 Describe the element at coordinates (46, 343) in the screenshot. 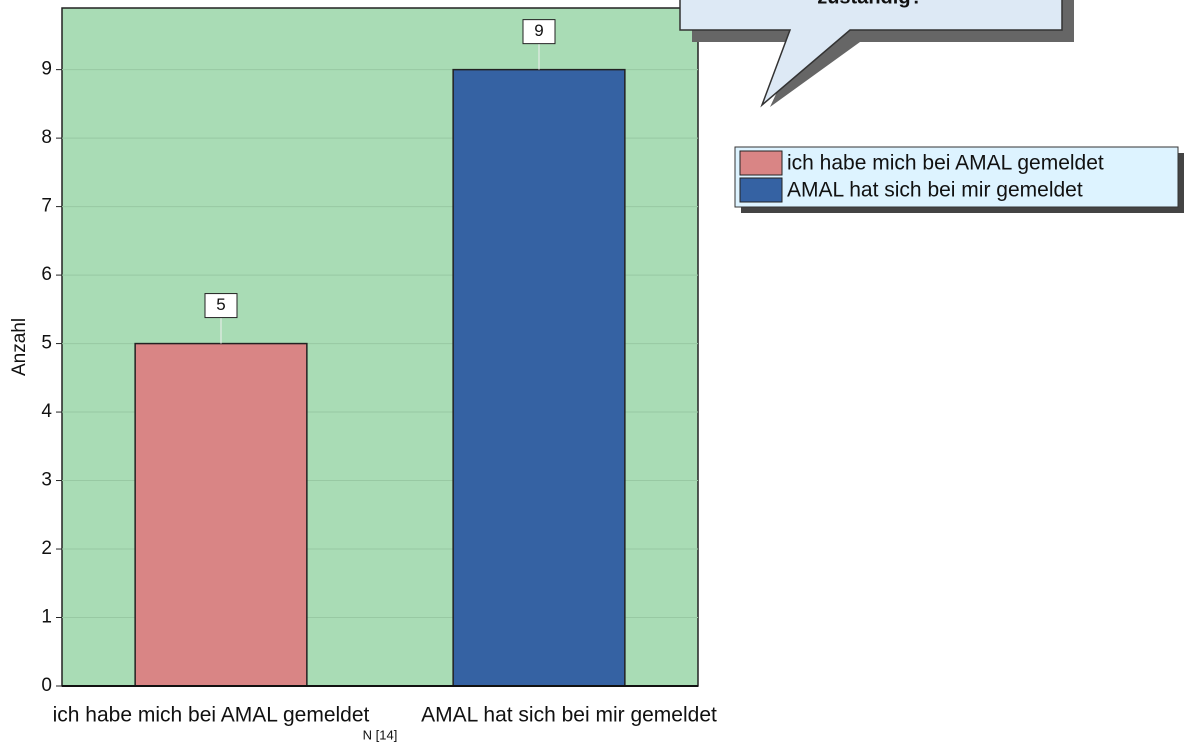

I see `y-tick-label: 5` at that location.